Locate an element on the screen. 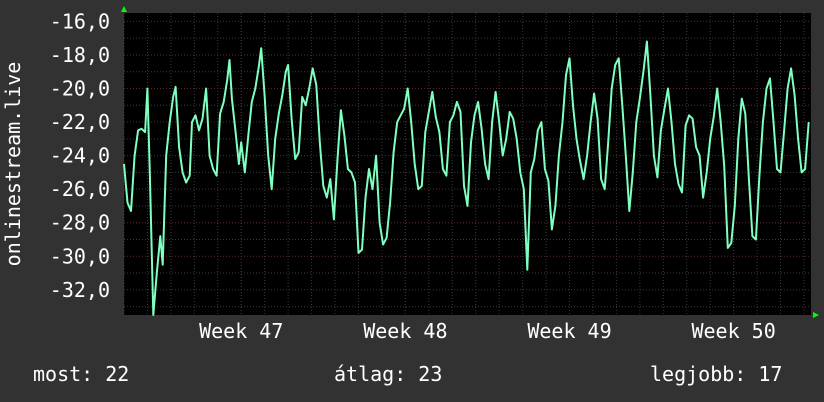 The image size is (824, 402). x-axis-arrow-icon is located at coordinates (816, 315).